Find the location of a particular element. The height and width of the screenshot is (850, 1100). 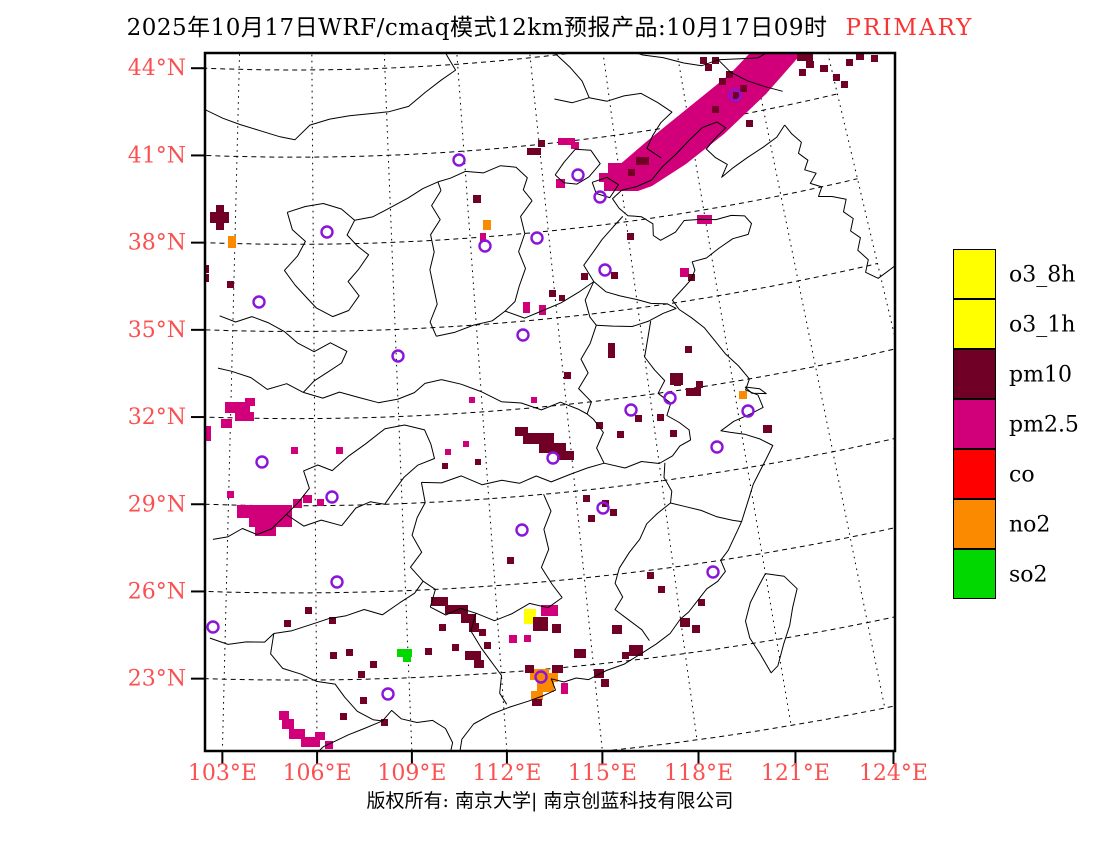

legend: o3_8h o3_1h pm10 pm2.5 co no2 so2 is located at coordinates (1026, 424).